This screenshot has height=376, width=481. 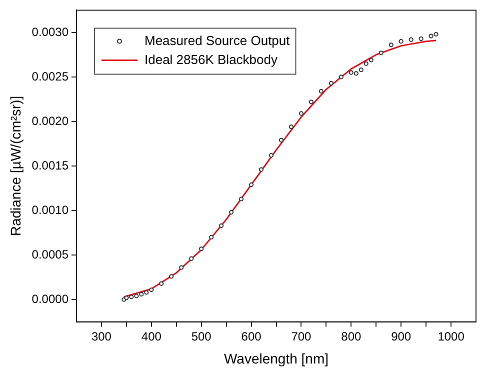 I want to click on x-tick-label: 500, so click(x=201, y=336).